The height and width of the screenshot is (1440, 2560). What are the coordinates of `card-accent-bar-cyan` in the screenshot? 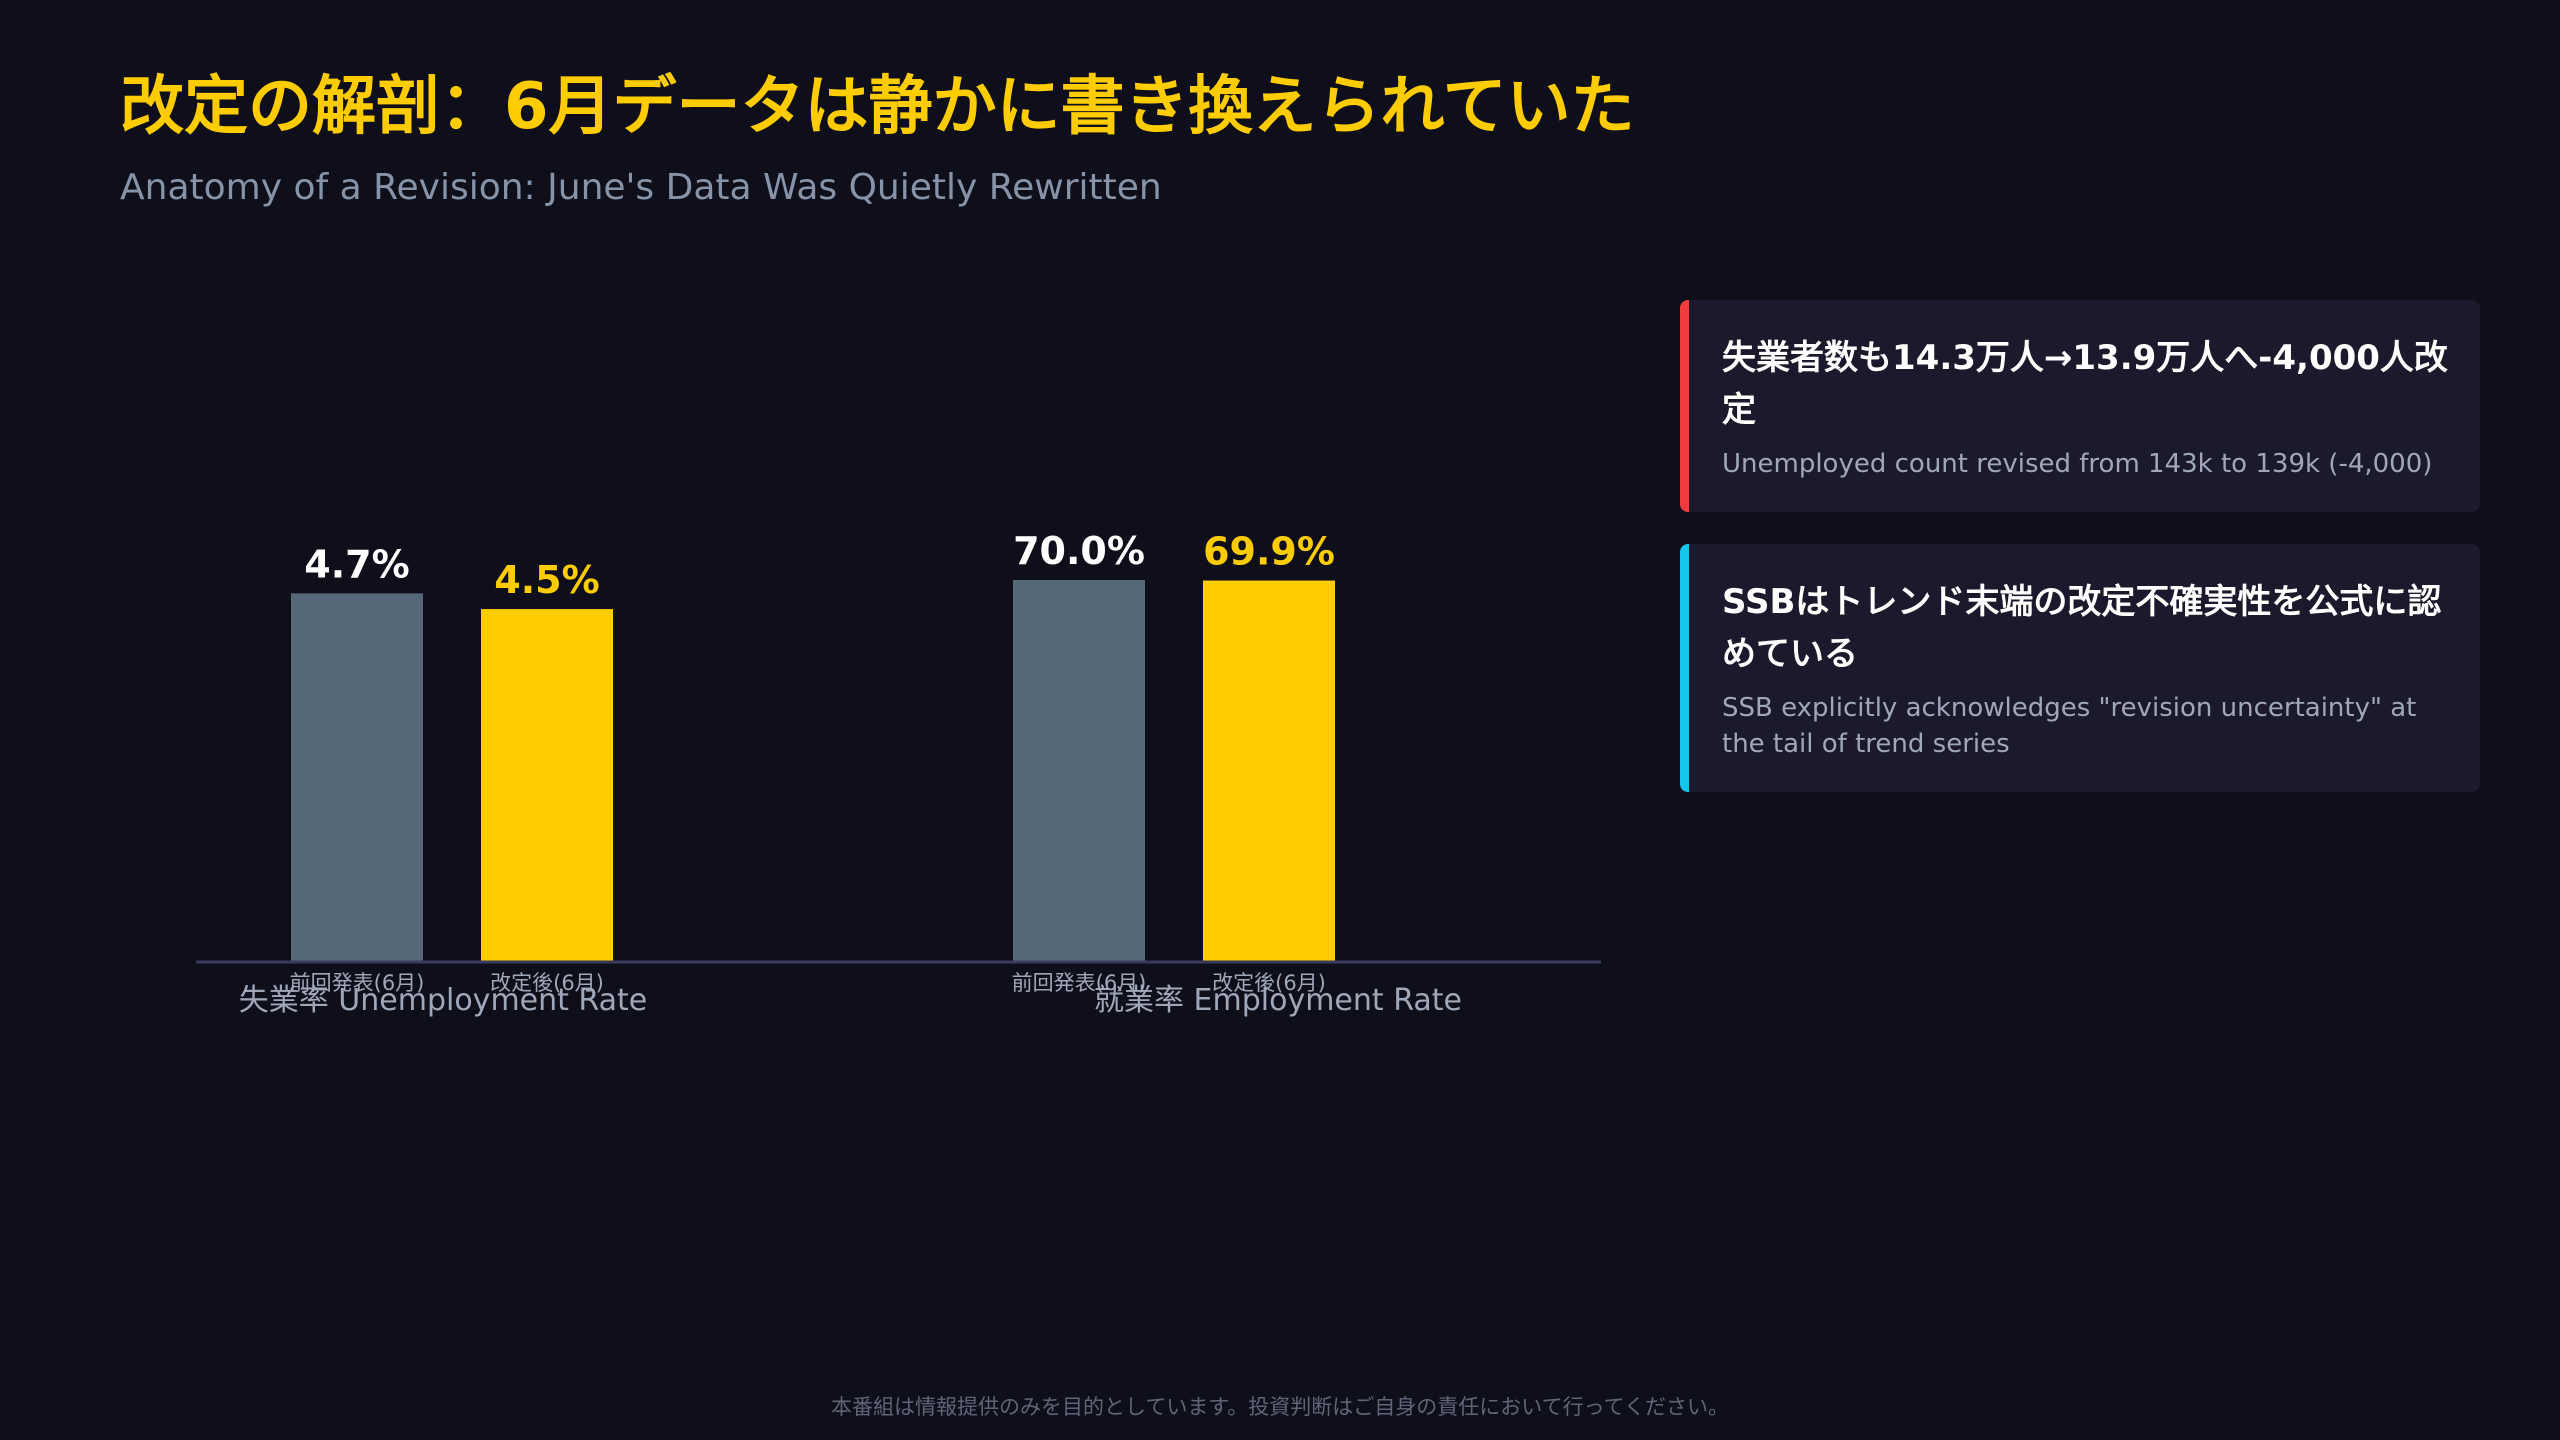 It's located at (1684, 668).